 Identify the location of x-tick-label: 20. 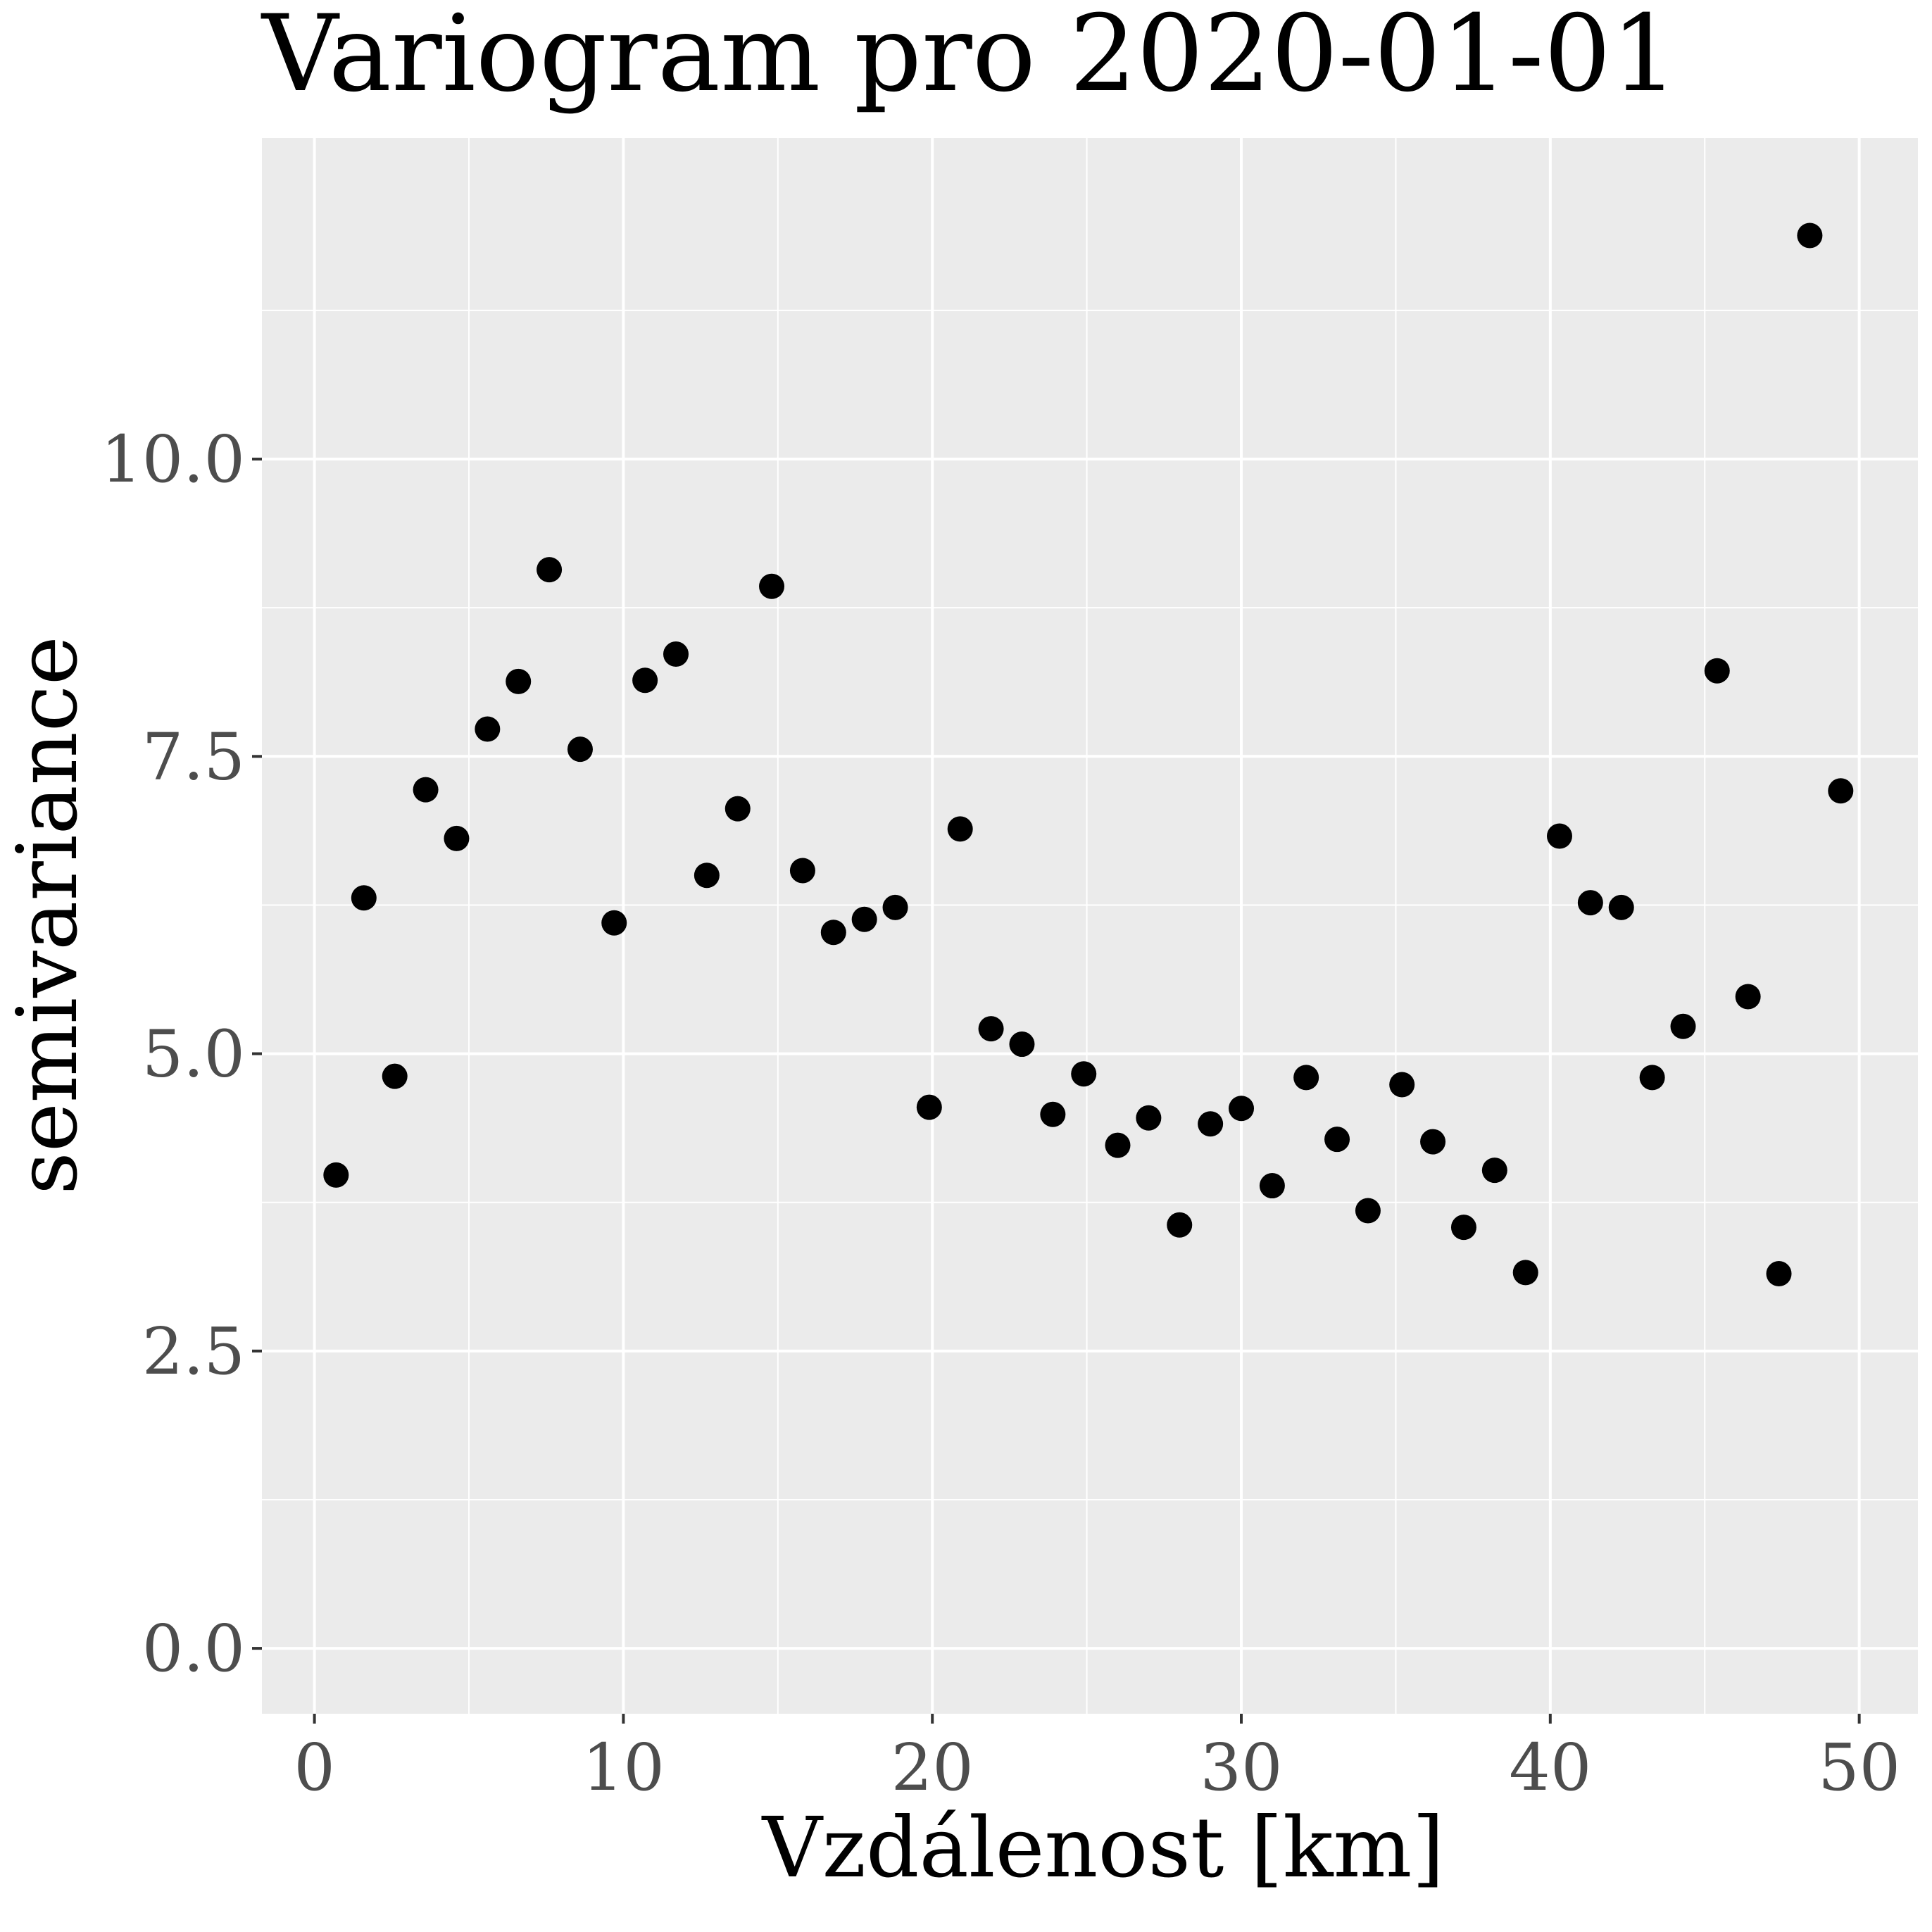
(932, 1768).